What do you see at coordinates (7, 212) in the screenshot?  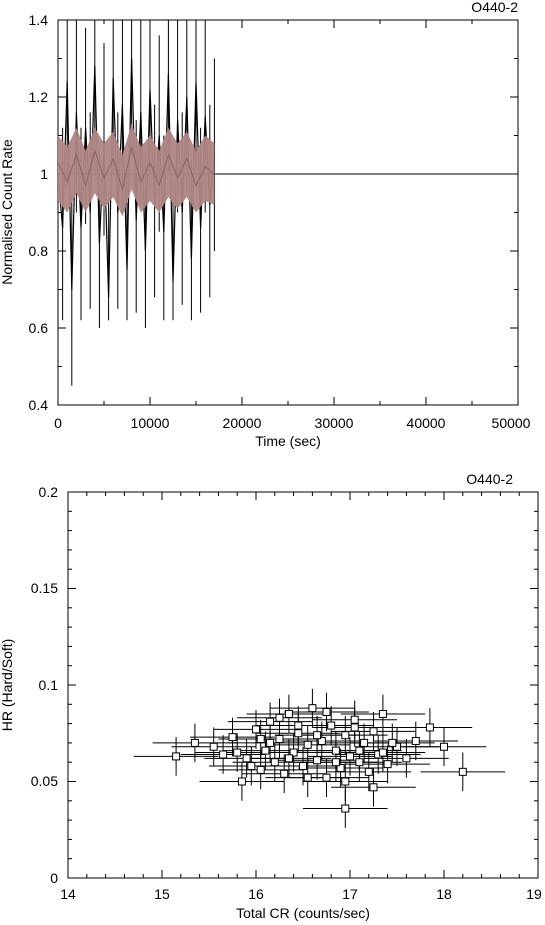 I see `lc-y-axis-label: Normalised Count Rate` at bounding box center [7, 212].